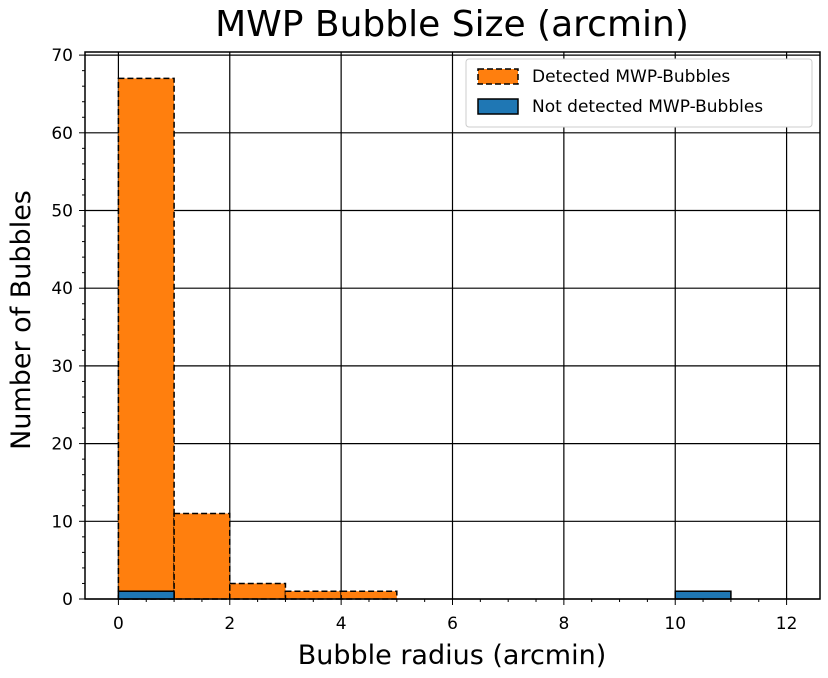  Describe the element at coordinates (62, 367) in the screenshot. I see `y-tick-label: 30` at that location.